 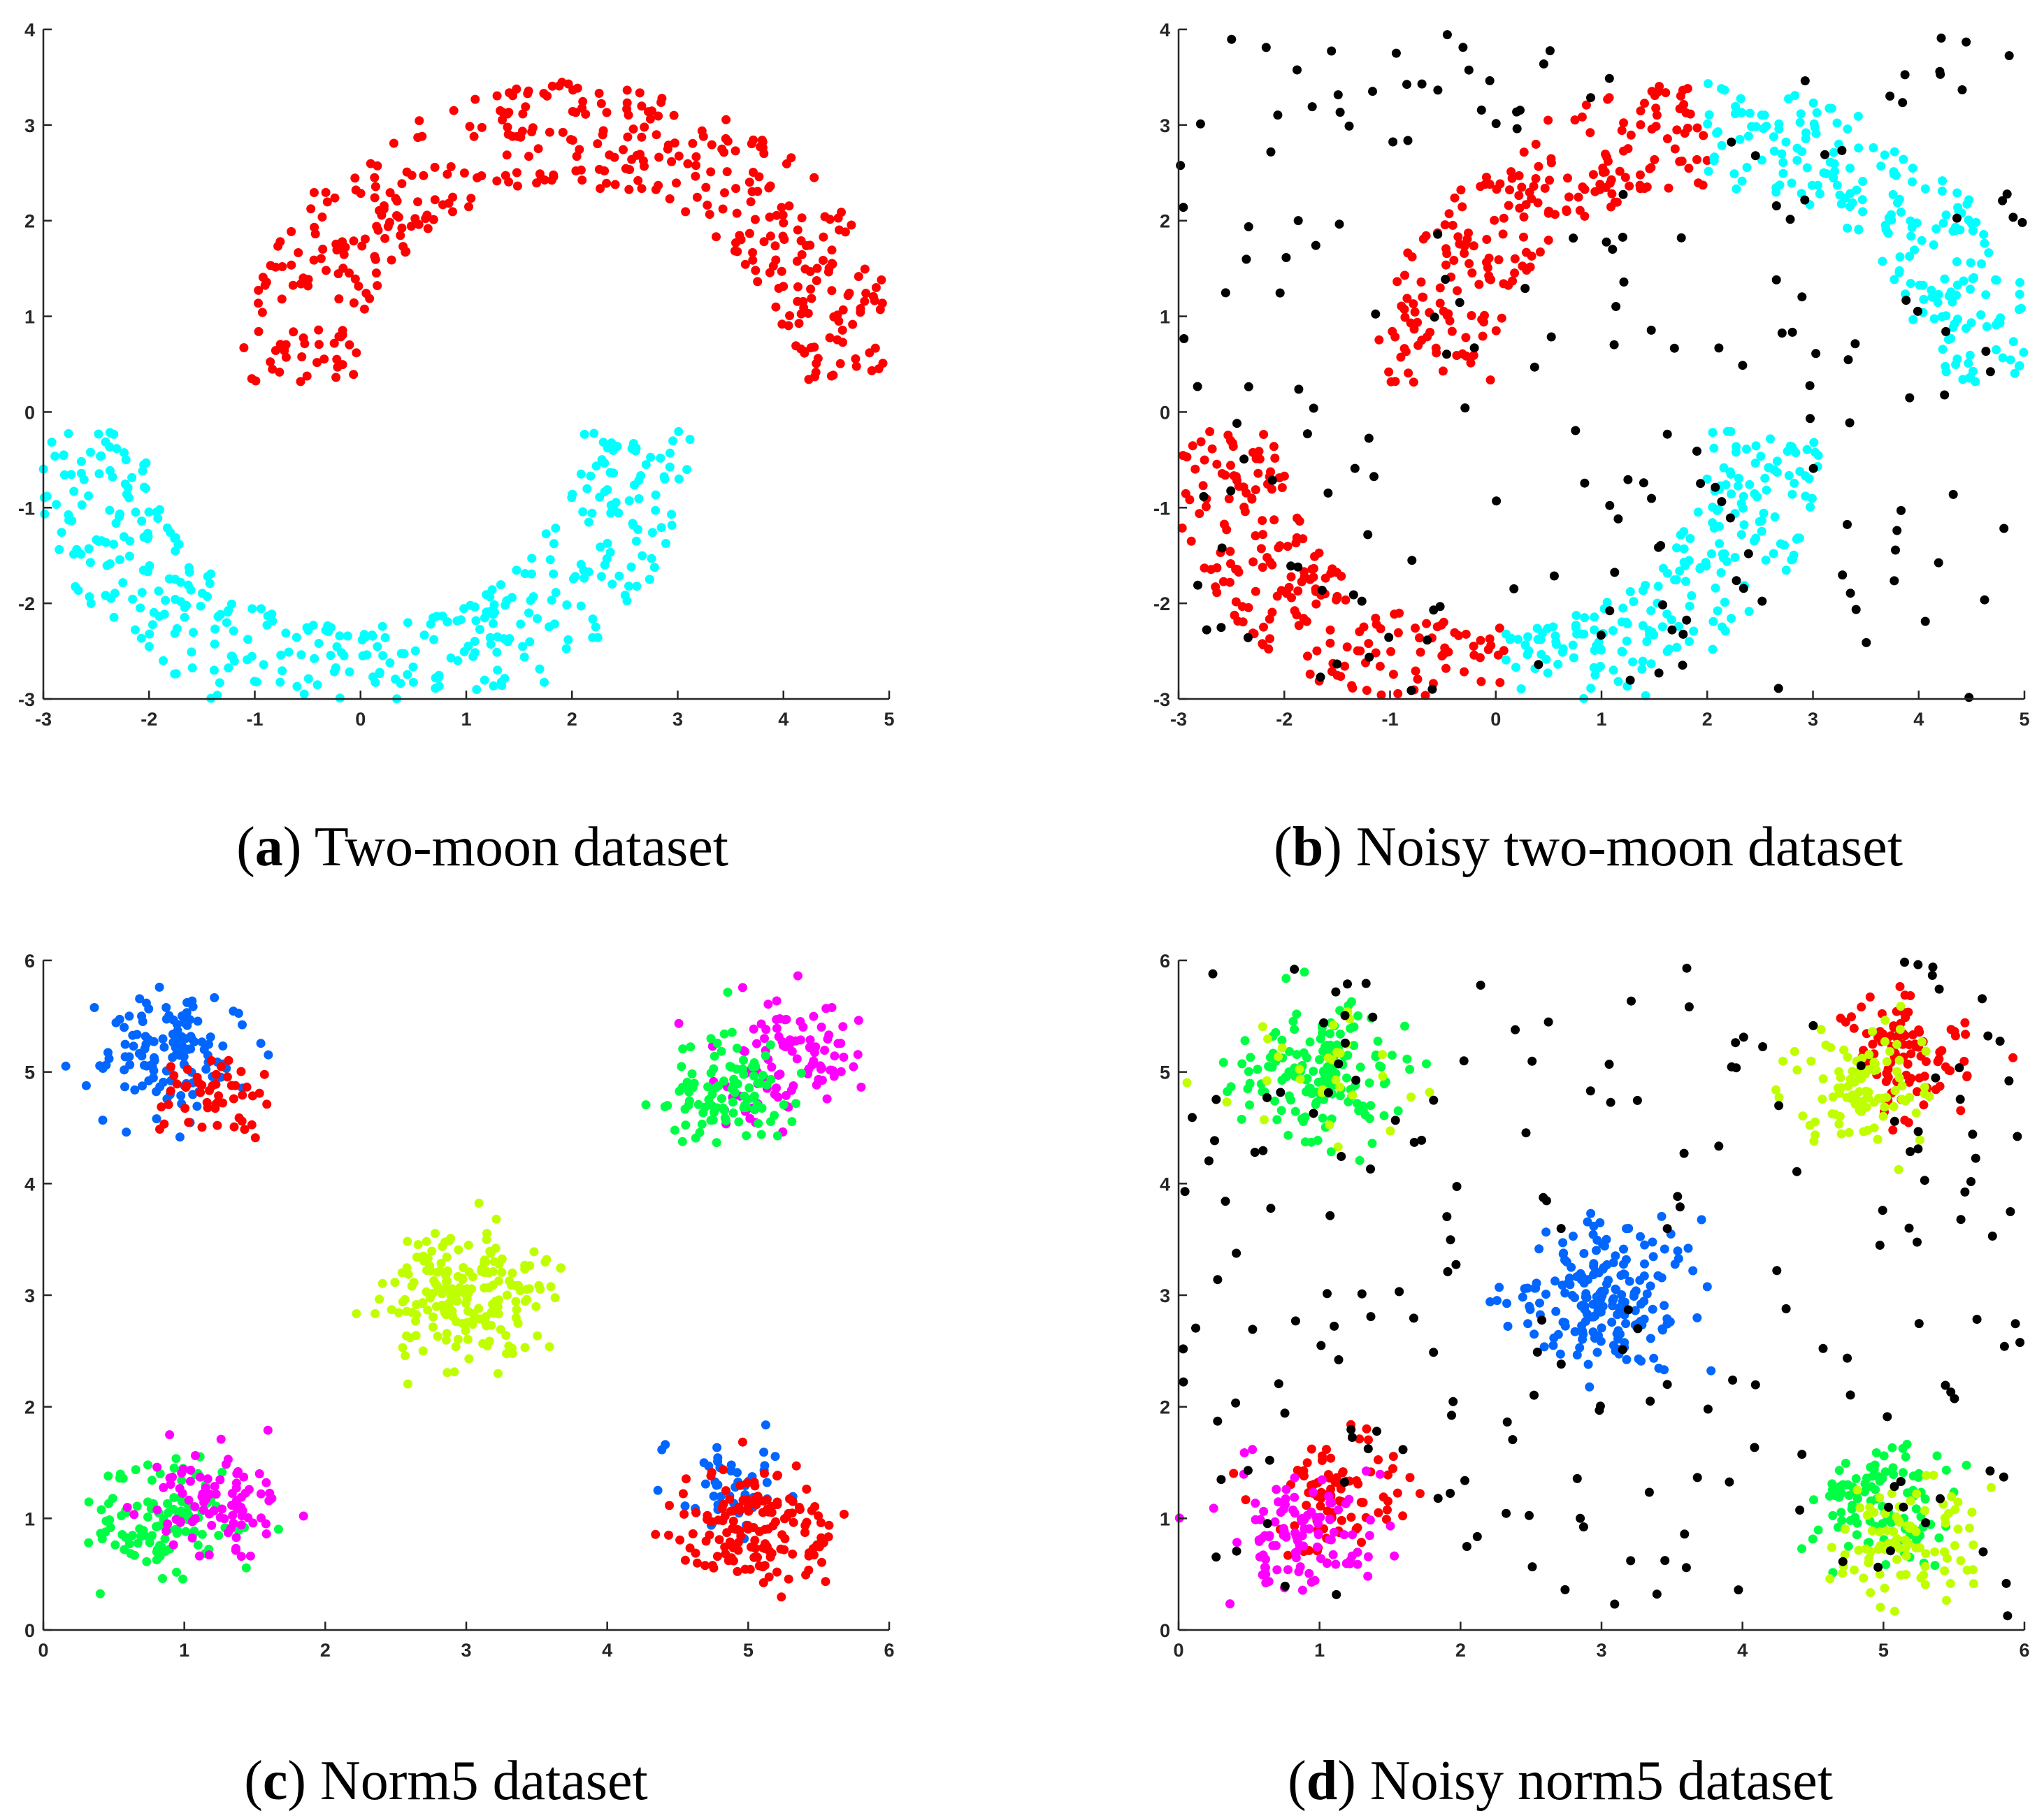 What do you see at coordinates (29, 221) in the screenshot?
I see `y-tick-label: 2` at bounding box center [29, 221].